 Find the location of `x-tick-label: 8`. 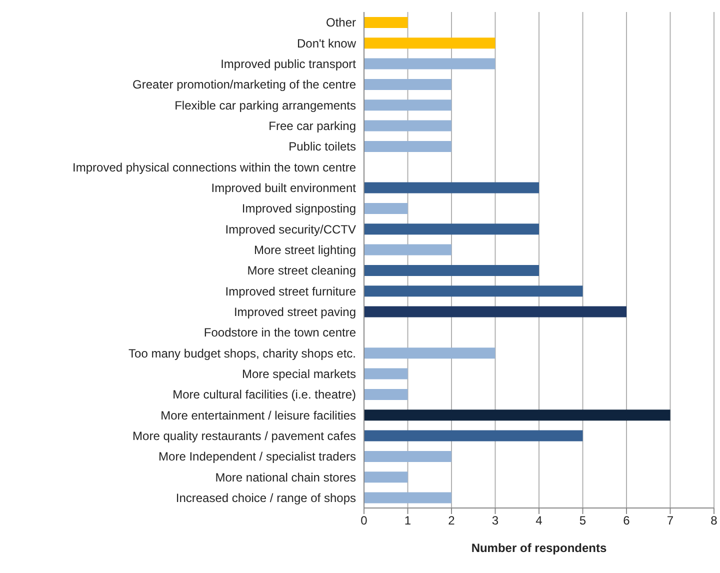

x-tick-label: 8 is located at coordinates (714, 521).